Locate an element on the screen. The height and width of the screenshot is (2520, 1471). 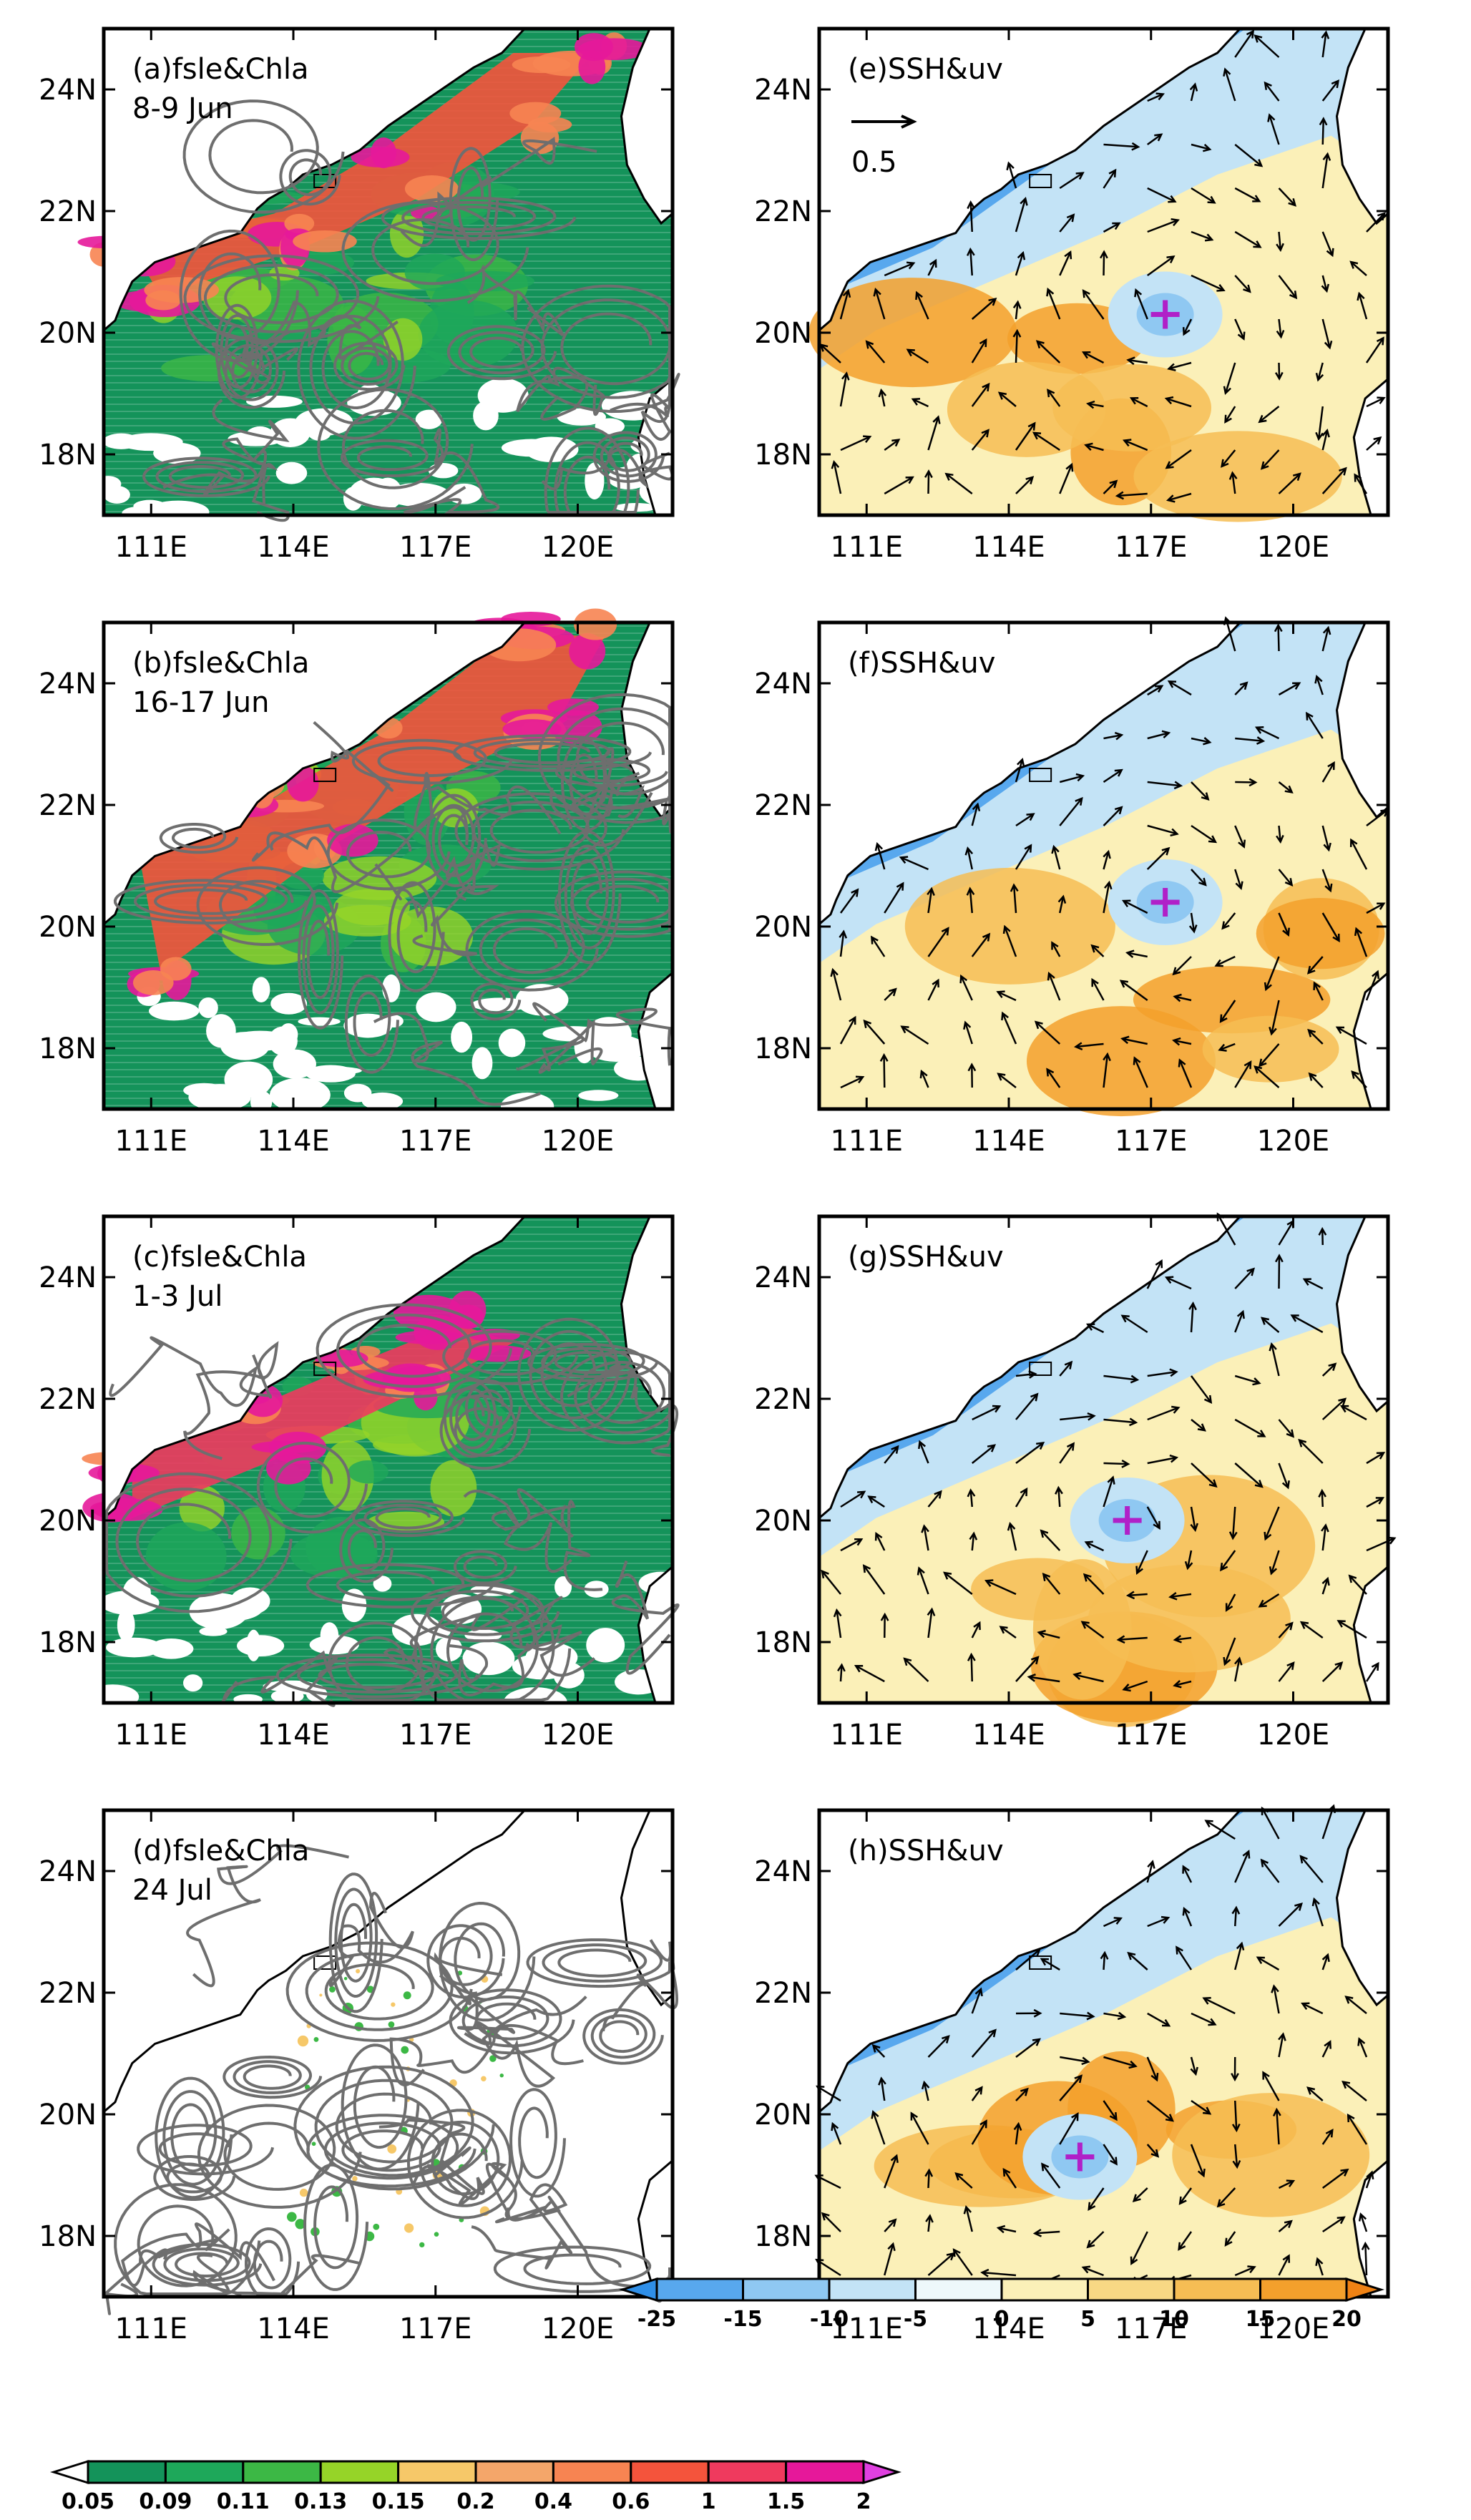
chla-colorbar-low-extend is located at coordinates (71, 2472).